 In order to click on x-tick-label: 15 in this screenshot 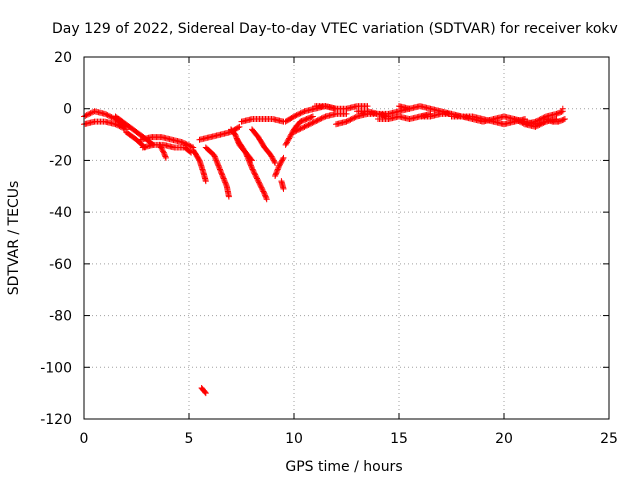, I will do `click(399, 439)`.